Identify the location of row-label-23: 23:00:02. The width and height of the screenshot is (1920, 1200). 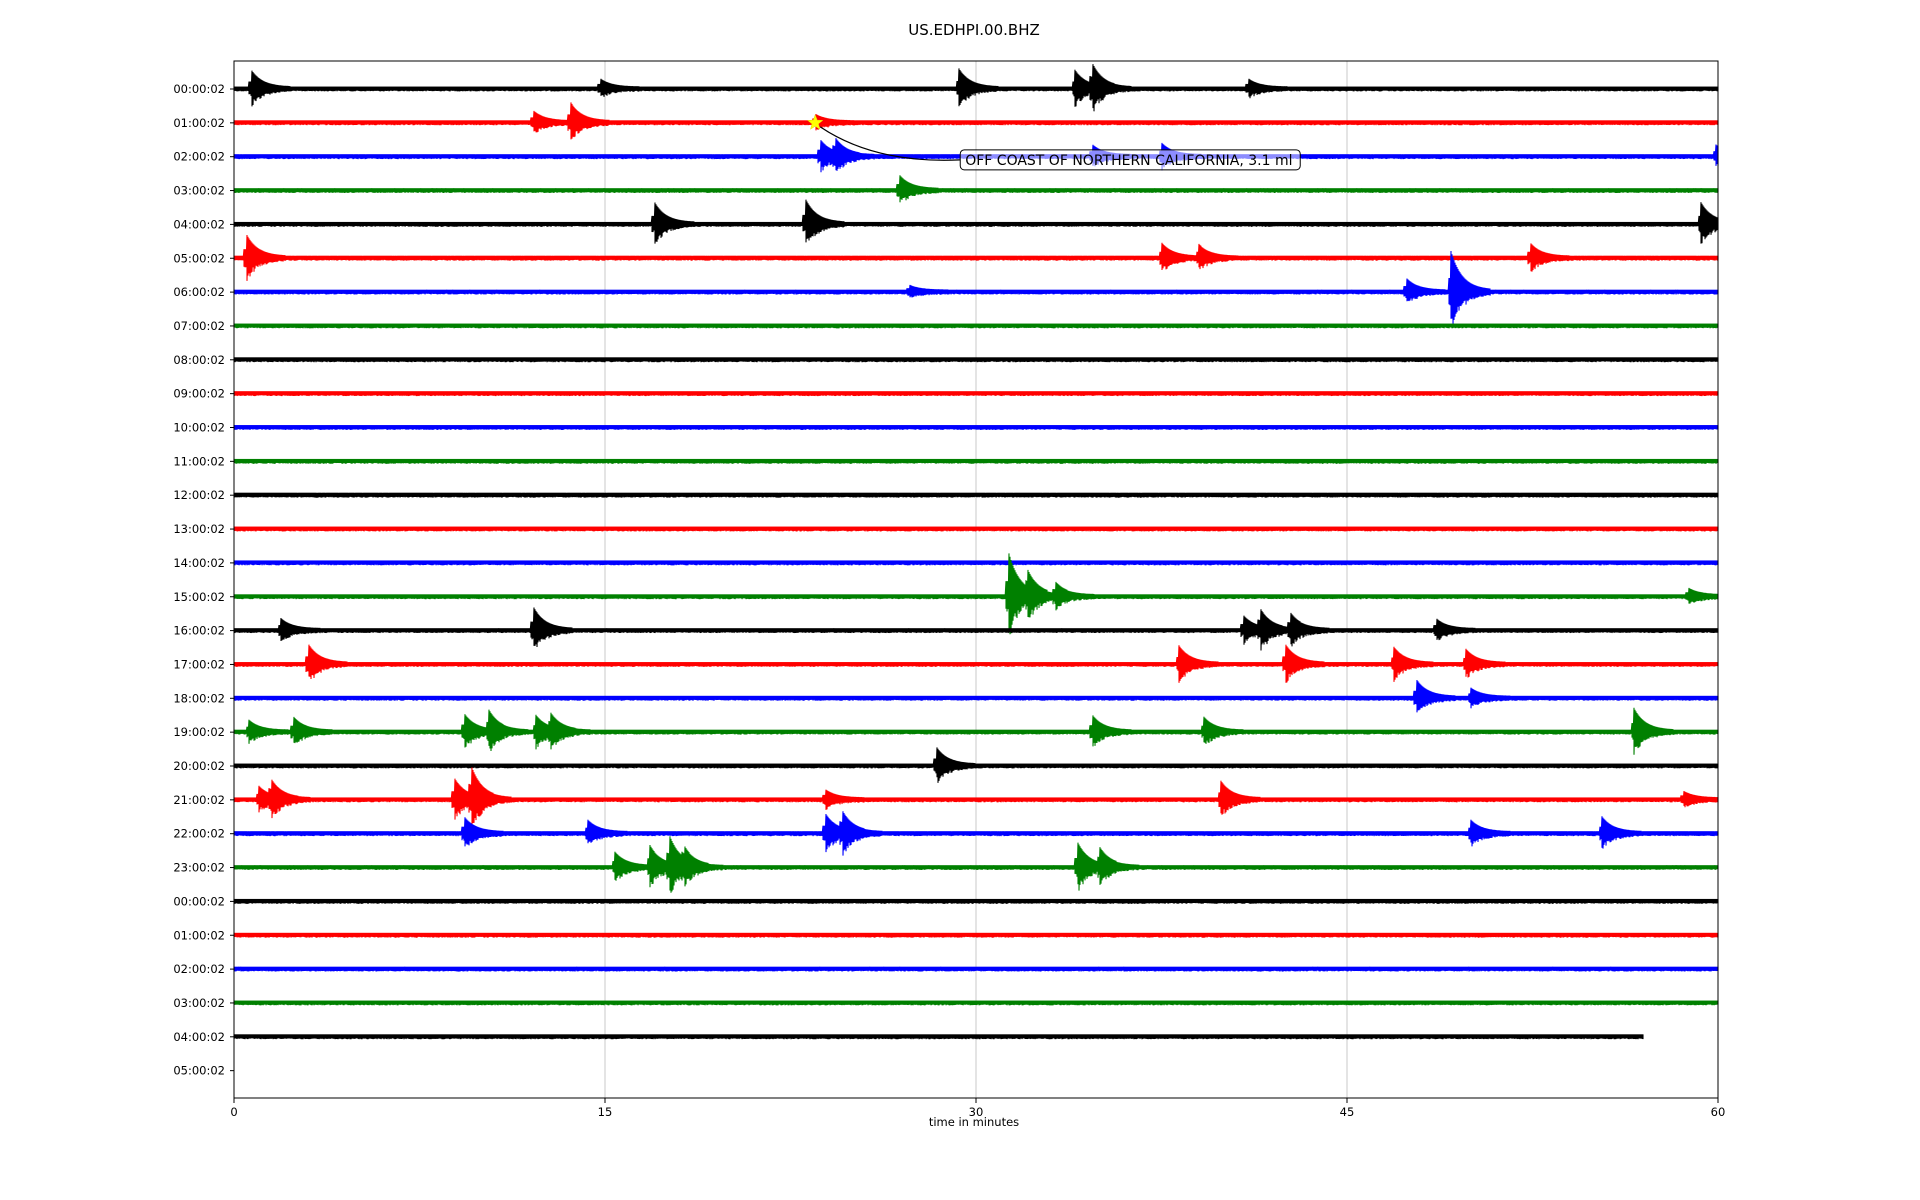
(199, 868).